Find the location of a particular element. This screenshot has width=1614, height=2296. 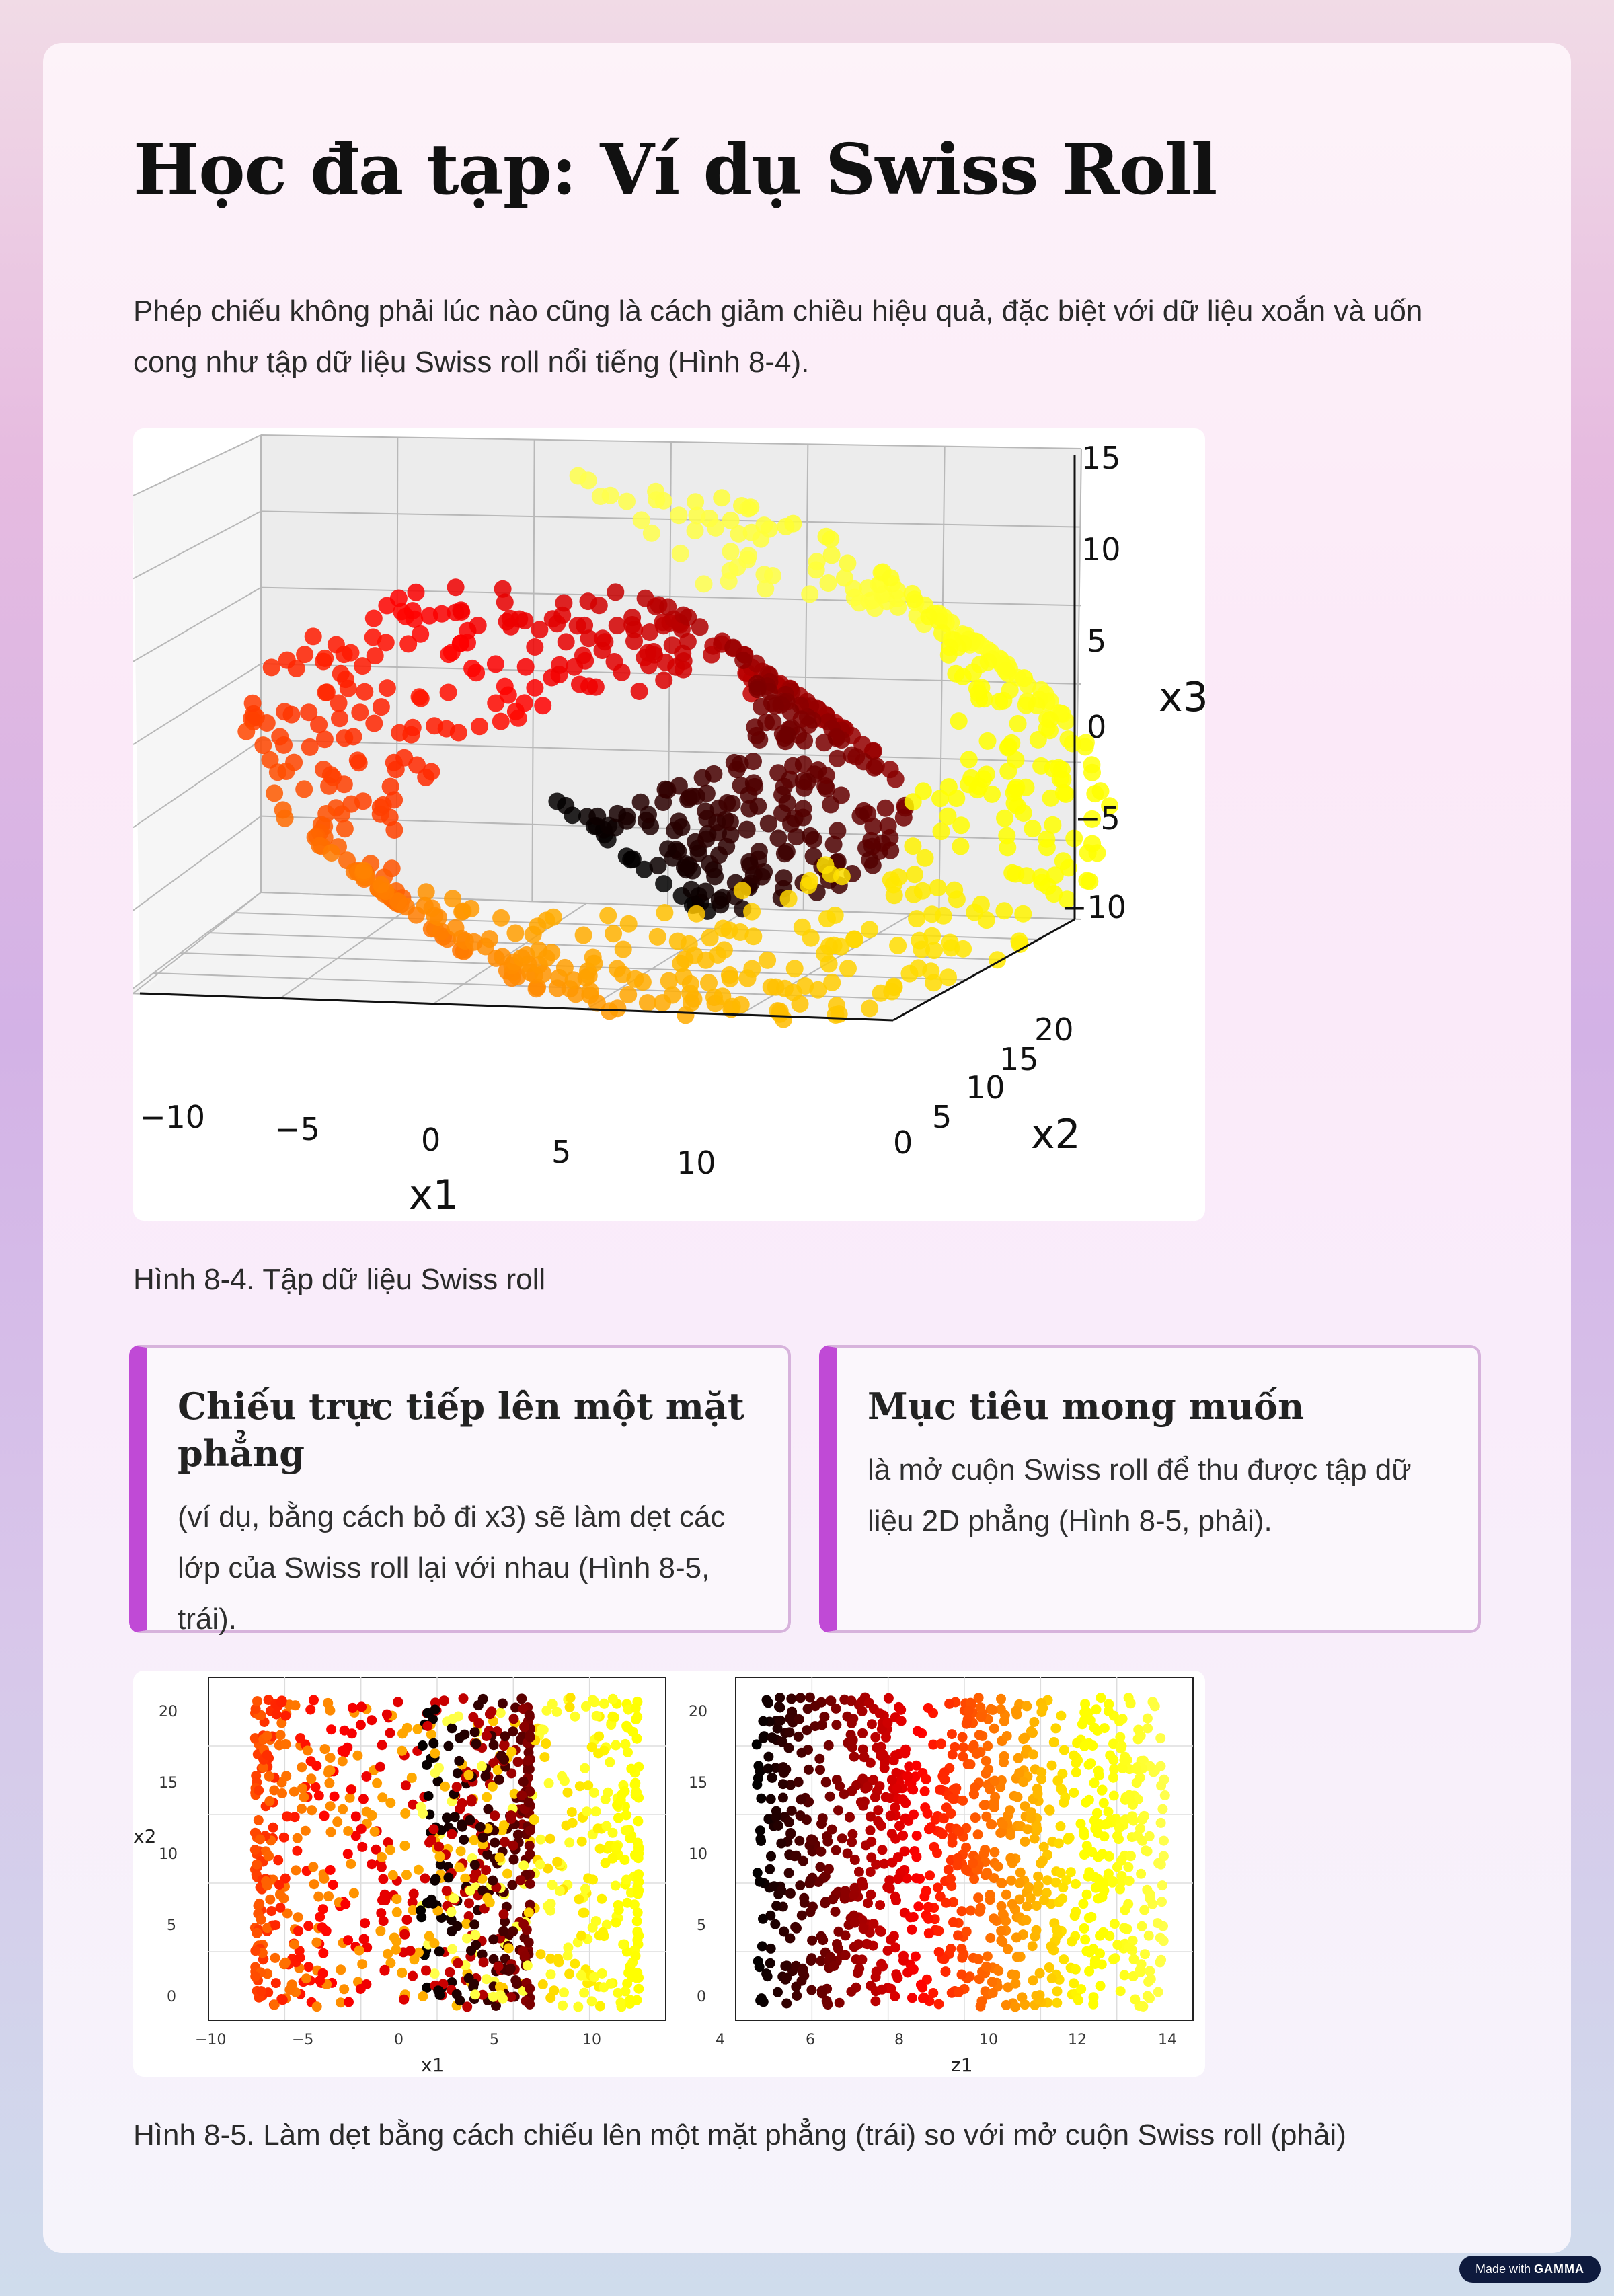

made-with-badge: Made with GAMMA is located at coordinates (1530, 2270).